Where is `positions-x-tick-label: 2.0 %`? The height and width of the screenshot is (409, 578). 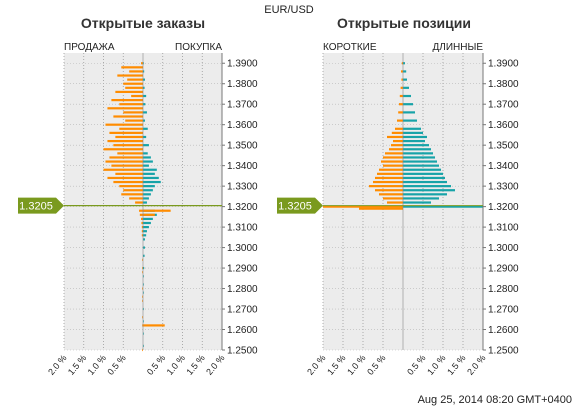 positions-x-tick-label: 2.0 % is located at coordinates (316, 365).